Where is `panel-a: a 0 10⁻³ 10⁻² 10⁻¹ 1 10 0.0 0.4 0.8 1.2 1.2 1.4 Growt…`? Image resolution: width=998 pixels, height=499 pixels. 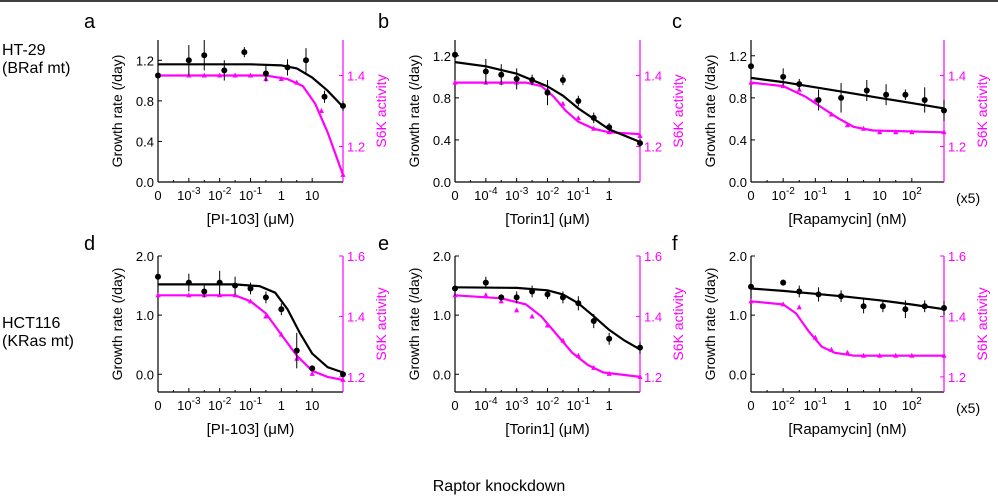
panel-a: a 0 10⁻³ 10⁻² 10⁻¹ 1 10 0.0 0.4 0.8 1.2 1.2 1.4 Growt… is located at coordinates (236, 119).